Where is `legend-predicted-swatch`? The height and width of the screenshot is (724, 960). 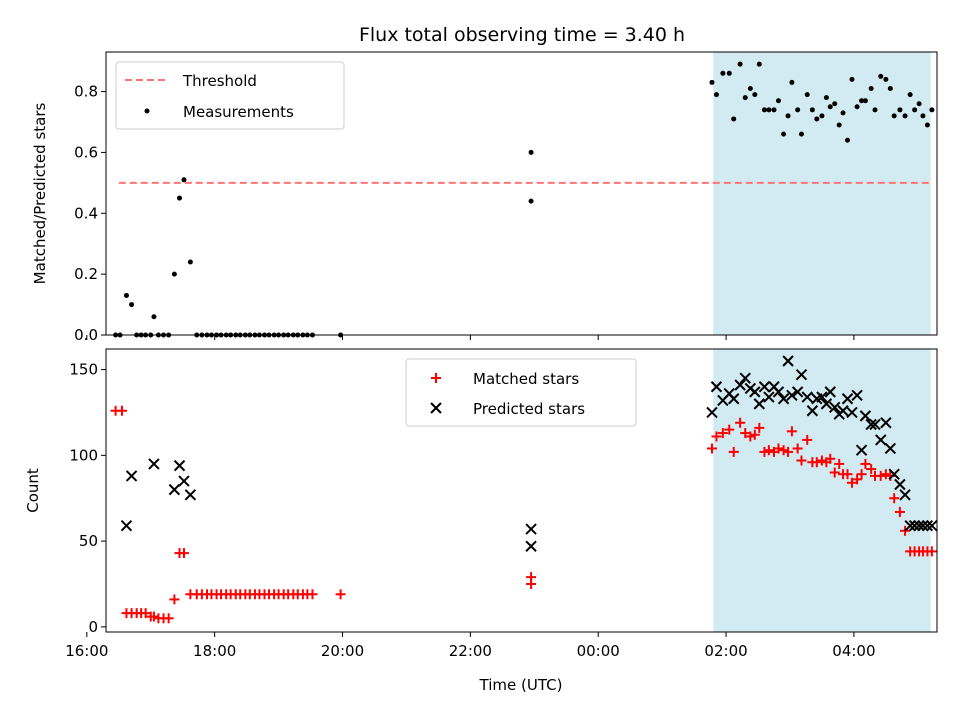
legend-predicted-swatch is located at coordinates (436, 408).